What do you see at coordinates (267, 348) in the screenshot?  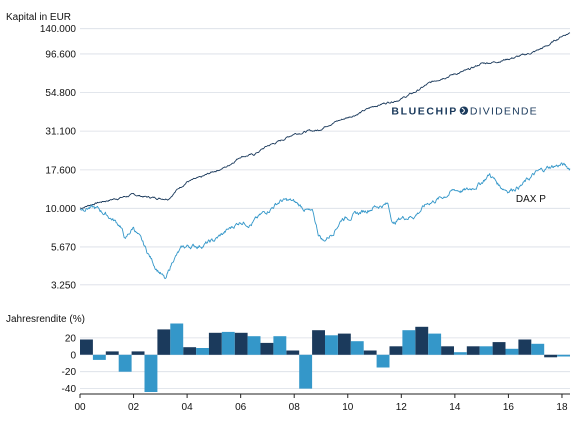 I see `bluechip-bar-2007` at bounding box center [267, 348].